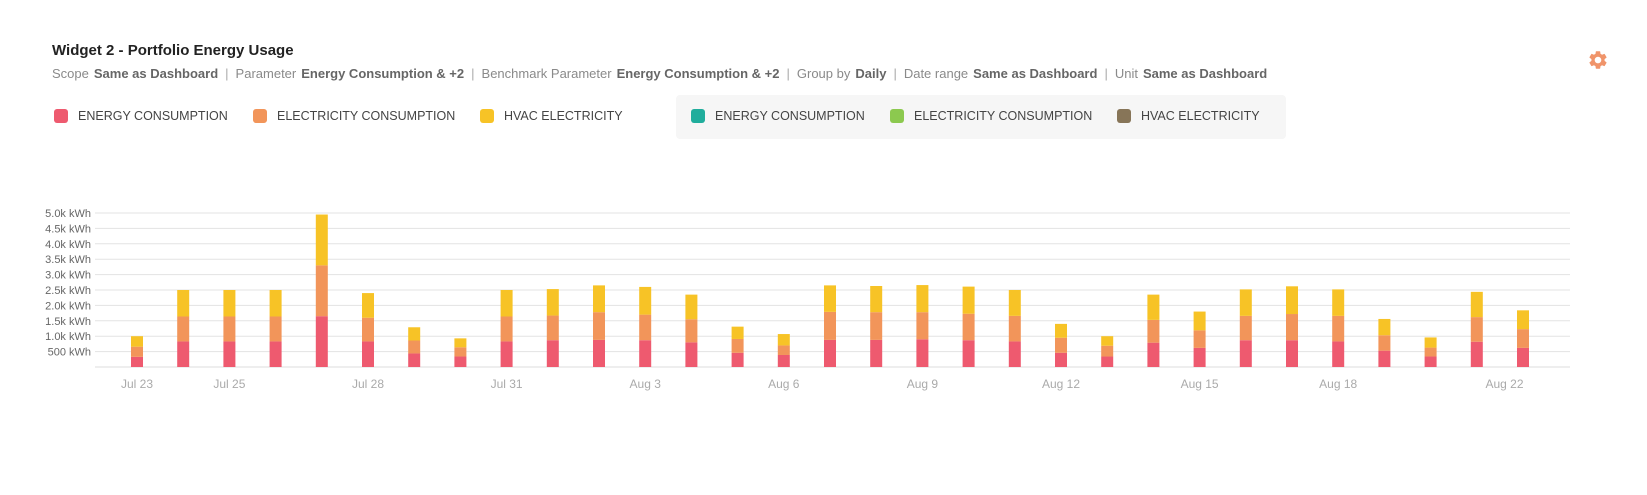  I want to click on unit-label: Unit, so click(1126, 73).